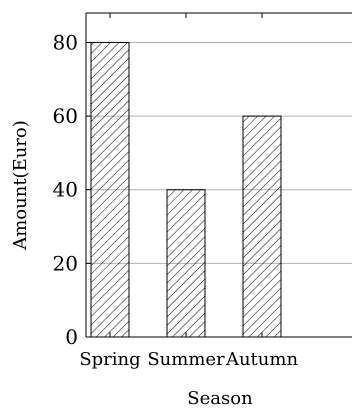 This screenshot has width=354, height=410. Describe the element at coordinates (65, 42) in the screenshot. I see `y-tick-label-80: 80` at that location.